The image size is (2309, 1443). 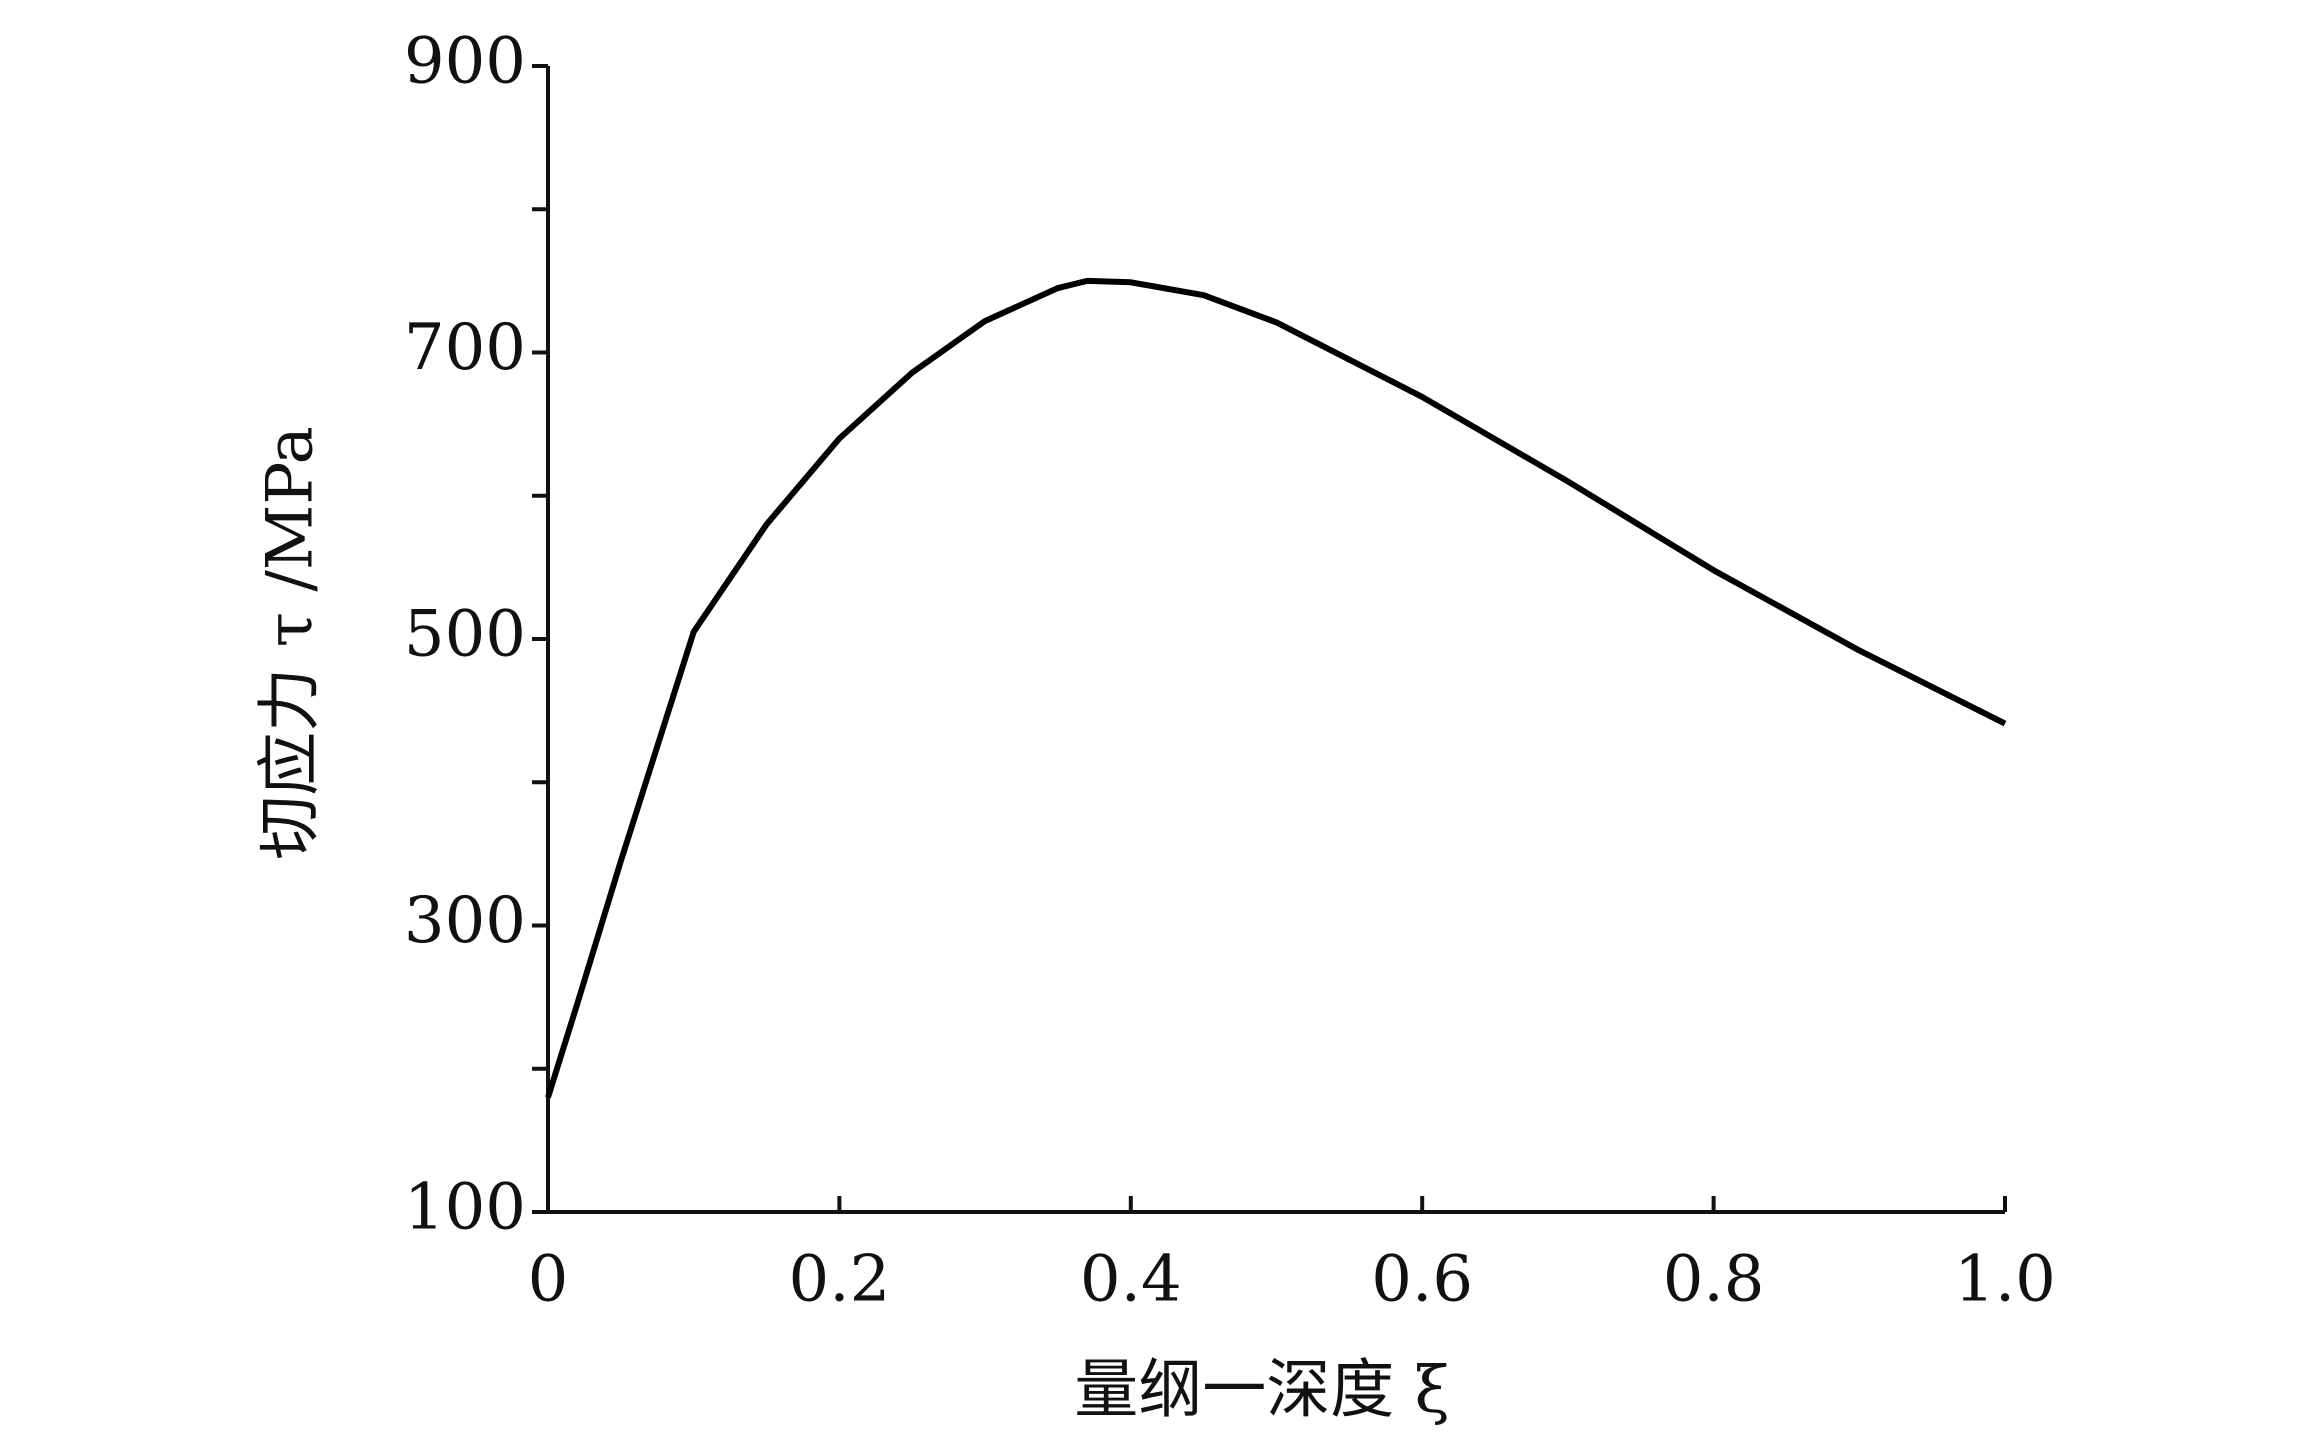 What do you see at coordinates (465, 62) in the screenshot?
I see `y-tick-label: 900` at bounding box center [465, 62].